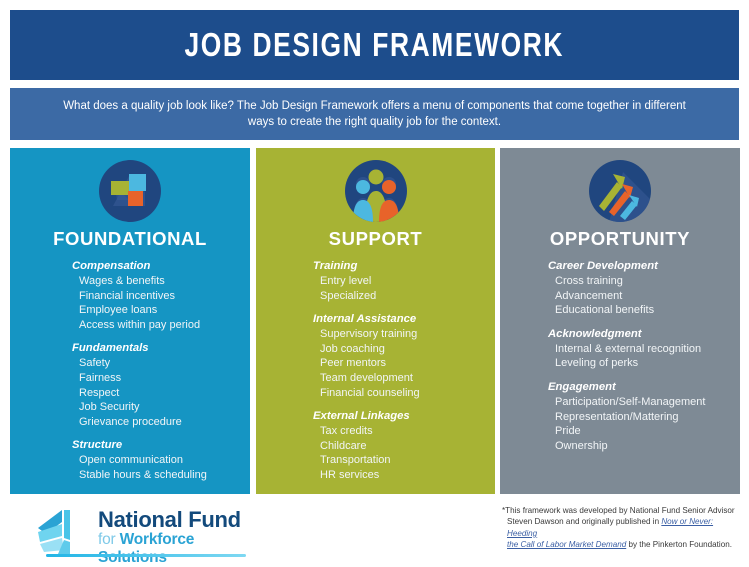 This screenshot has height=567, width=749. Describe the element at coordinates (350, 474) in the screenshot. I see `list-item: HR services` at that location.